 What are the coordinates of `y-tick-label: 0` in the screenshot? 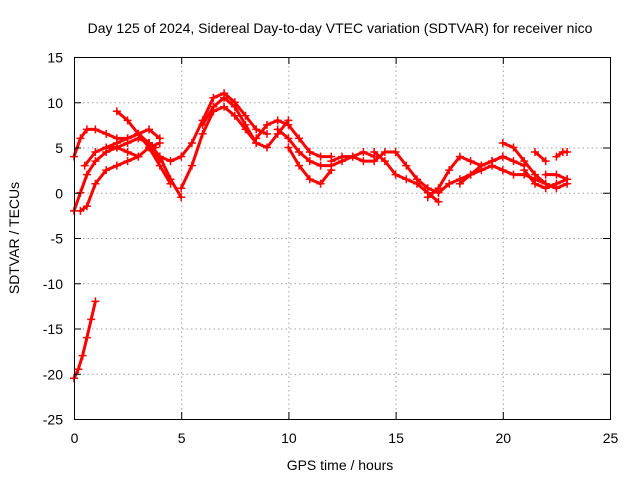 It's located at (59, 193).